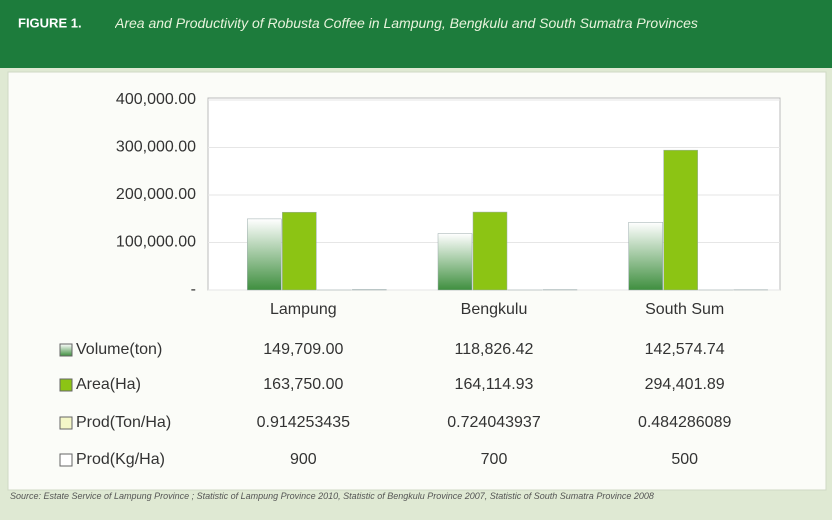 This screenshot has width=832, height=520. What do you see at coordinates (303, 349) in the screenshot?
I see `table-cell: 149,709.00` at bounding box center [303, 349].